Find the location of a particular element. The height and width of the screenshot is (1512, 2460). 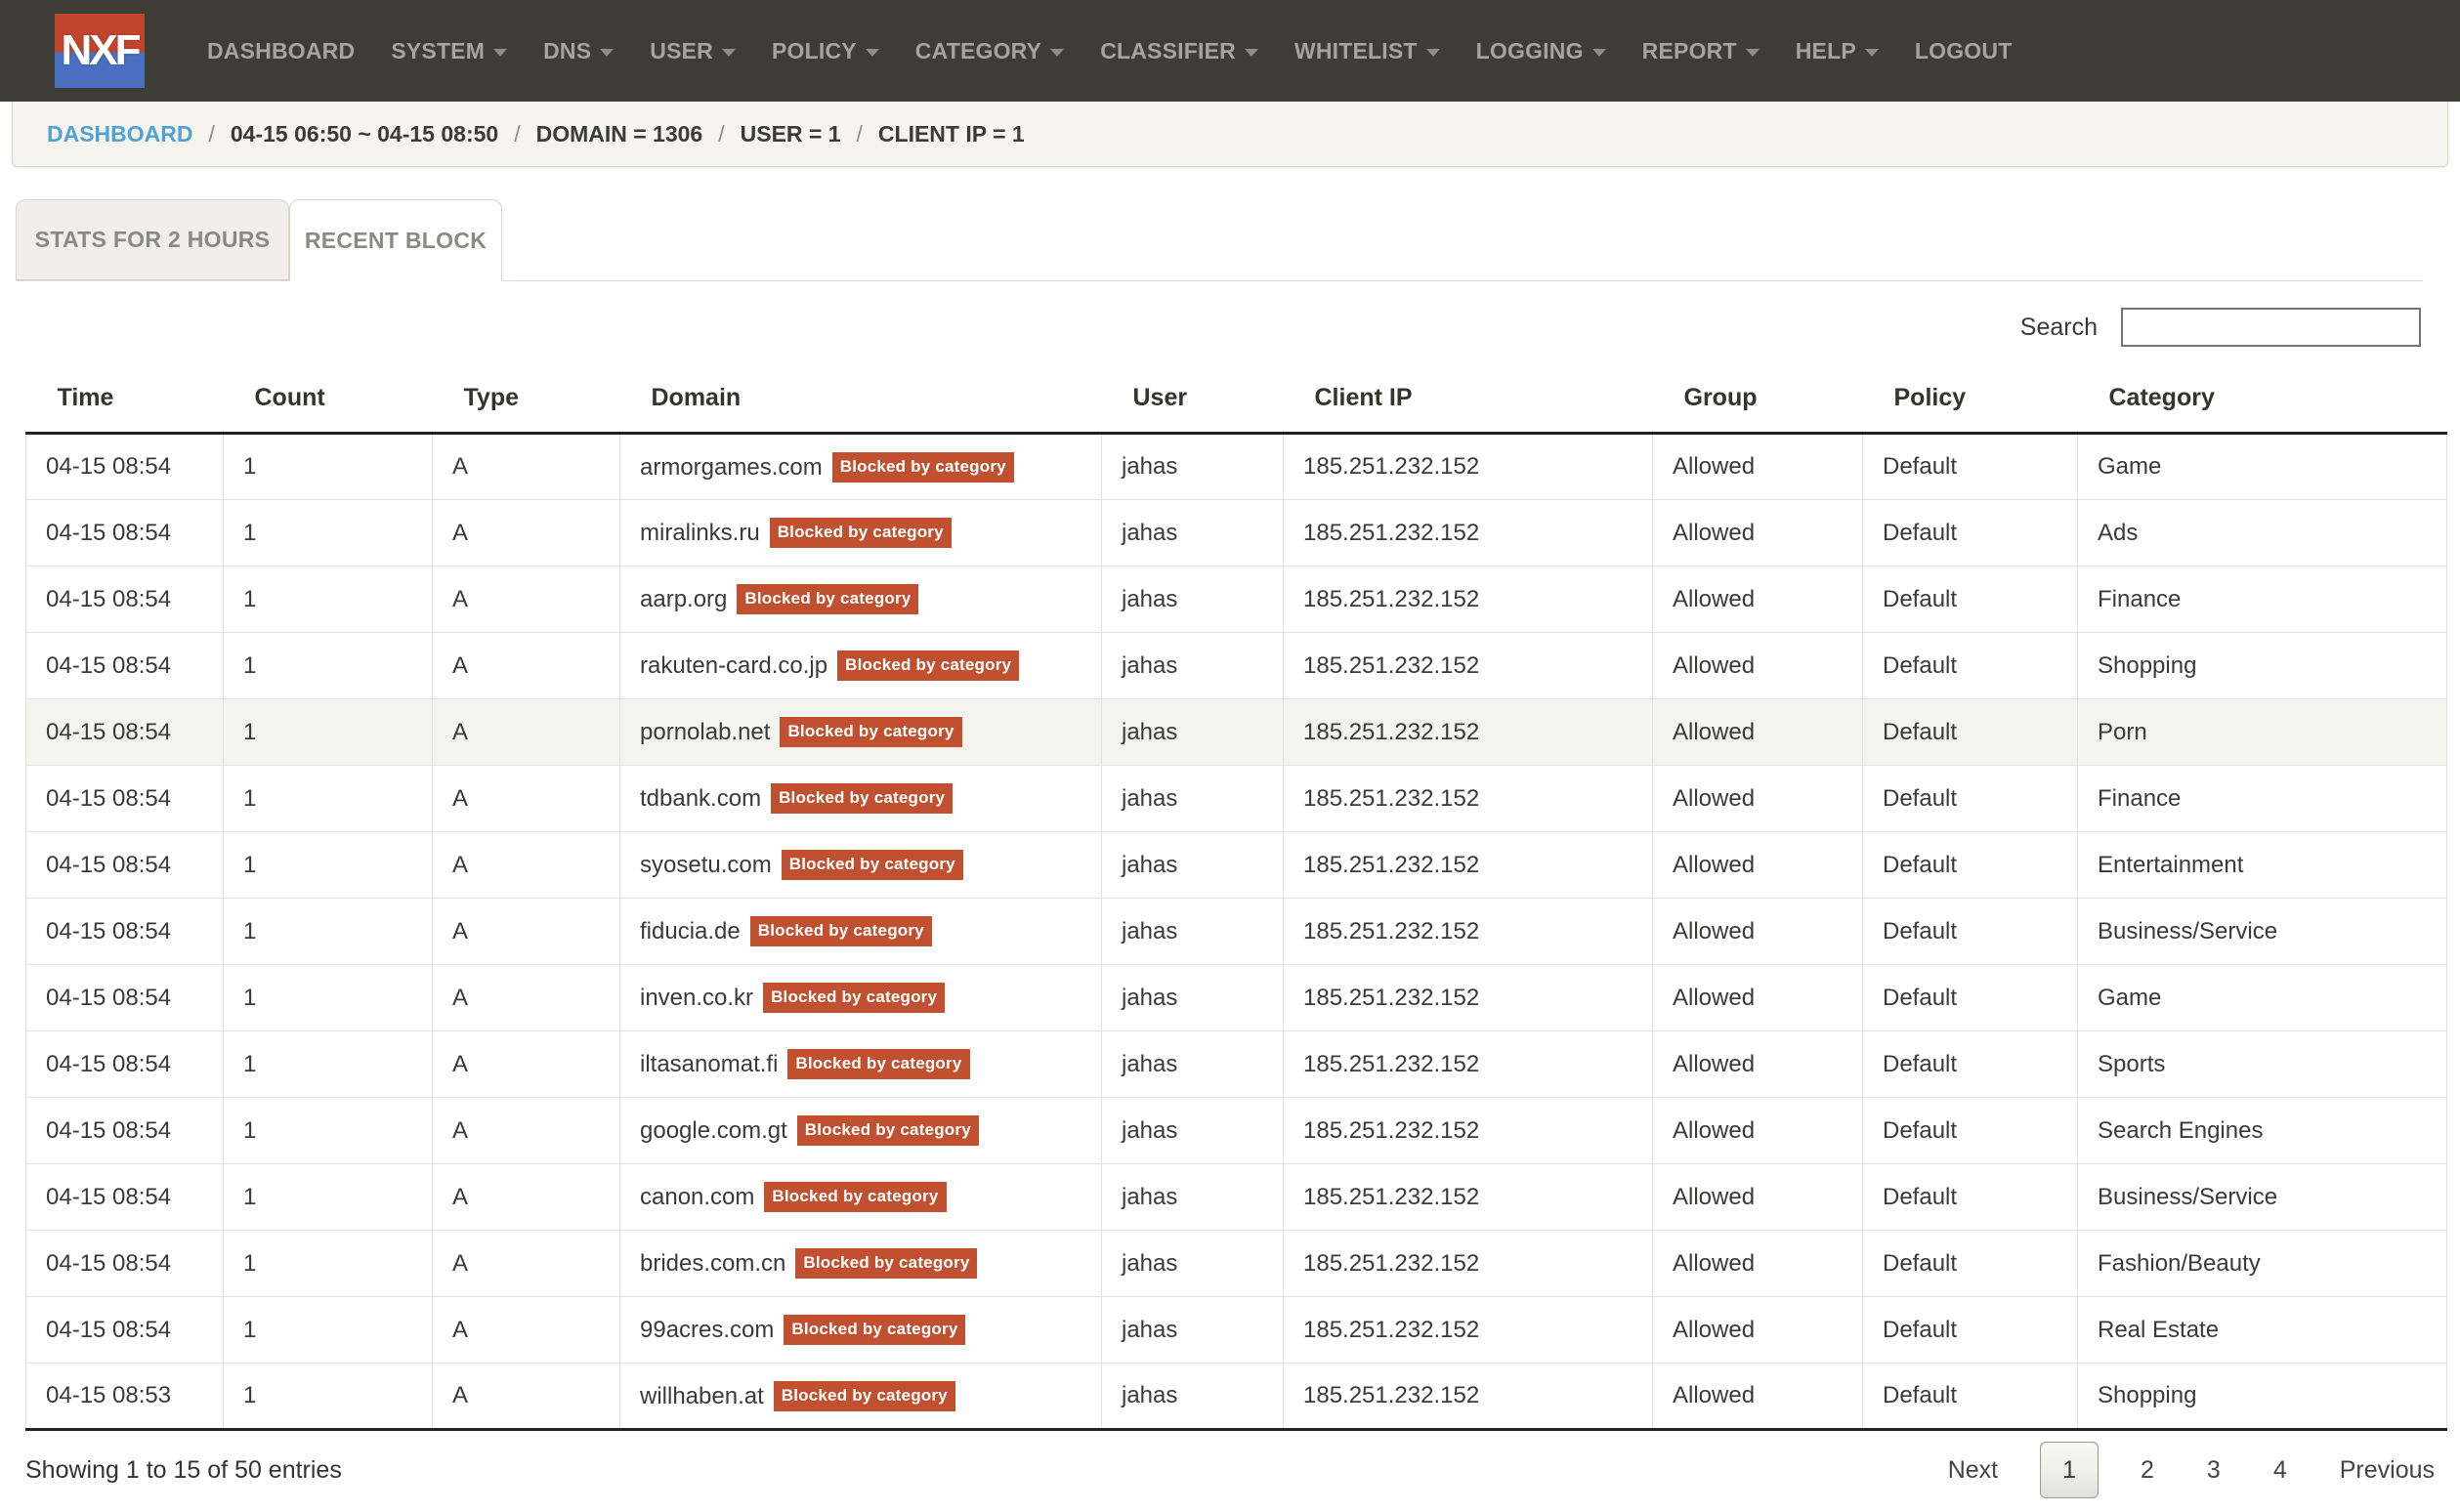

domain-text: tdbank.com is located at coordinates (701, 798).